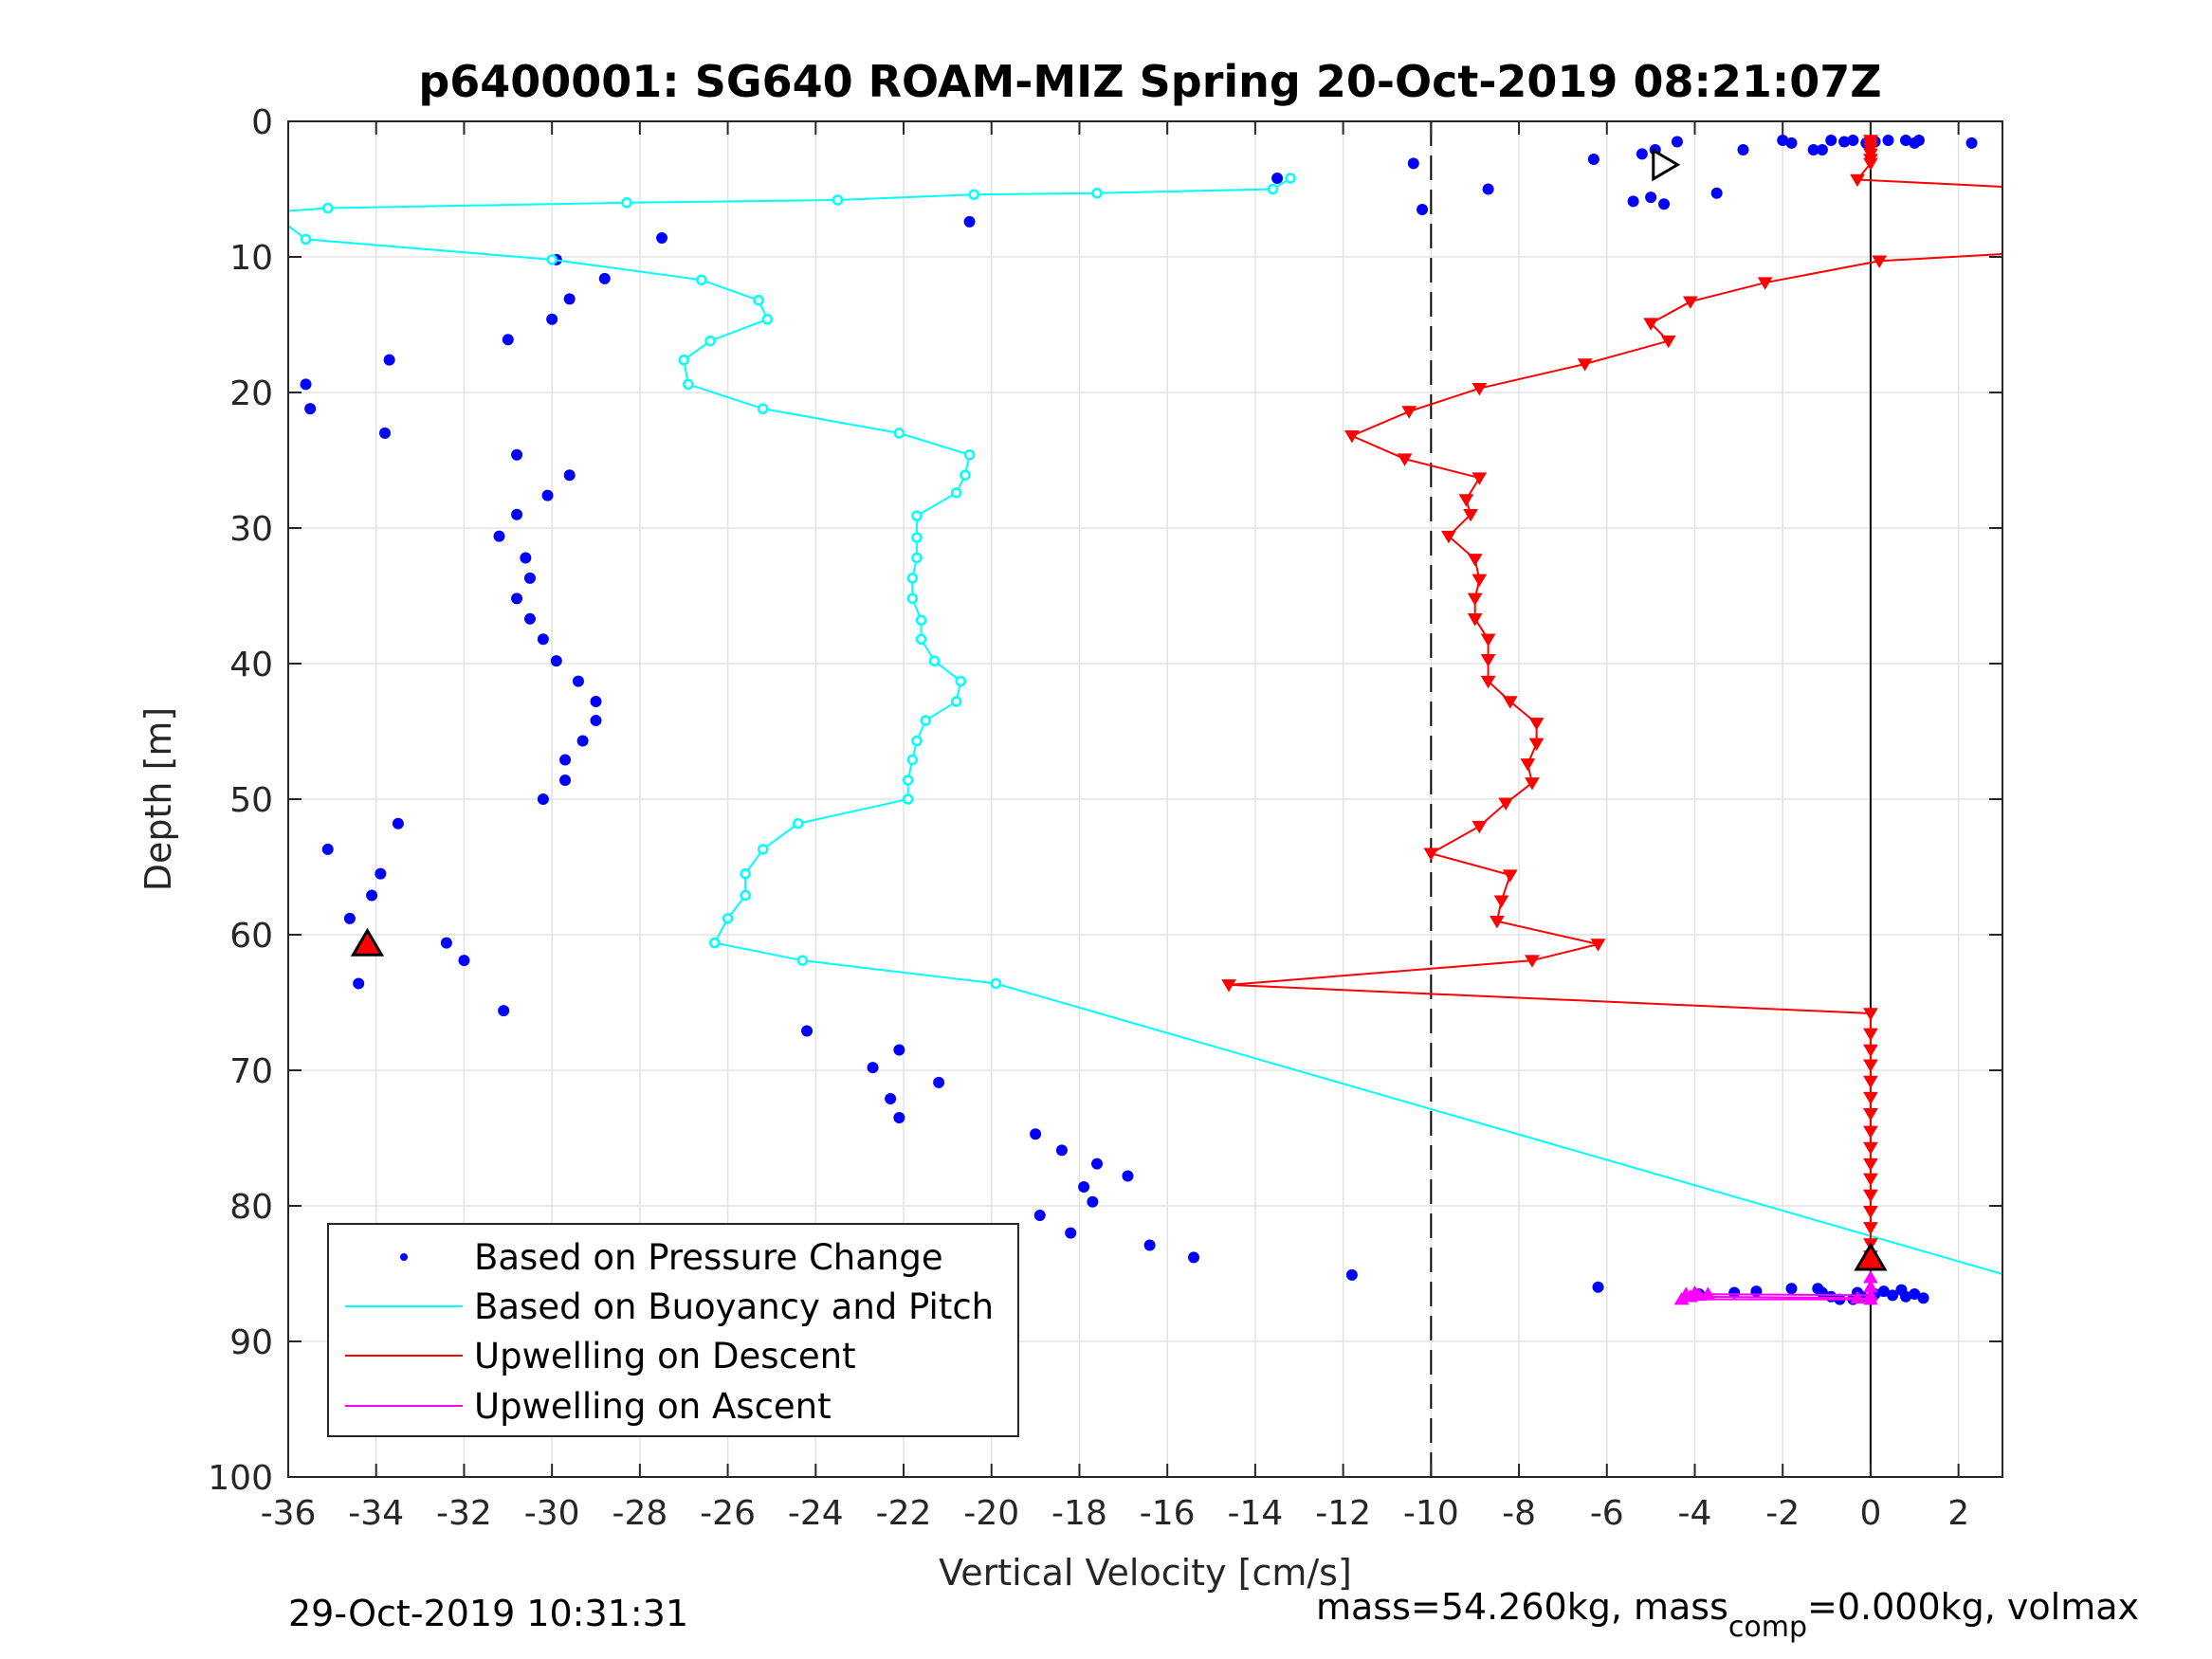 The image size is (2212, 1659). I want to click on legend-box, so click(673, 1330).